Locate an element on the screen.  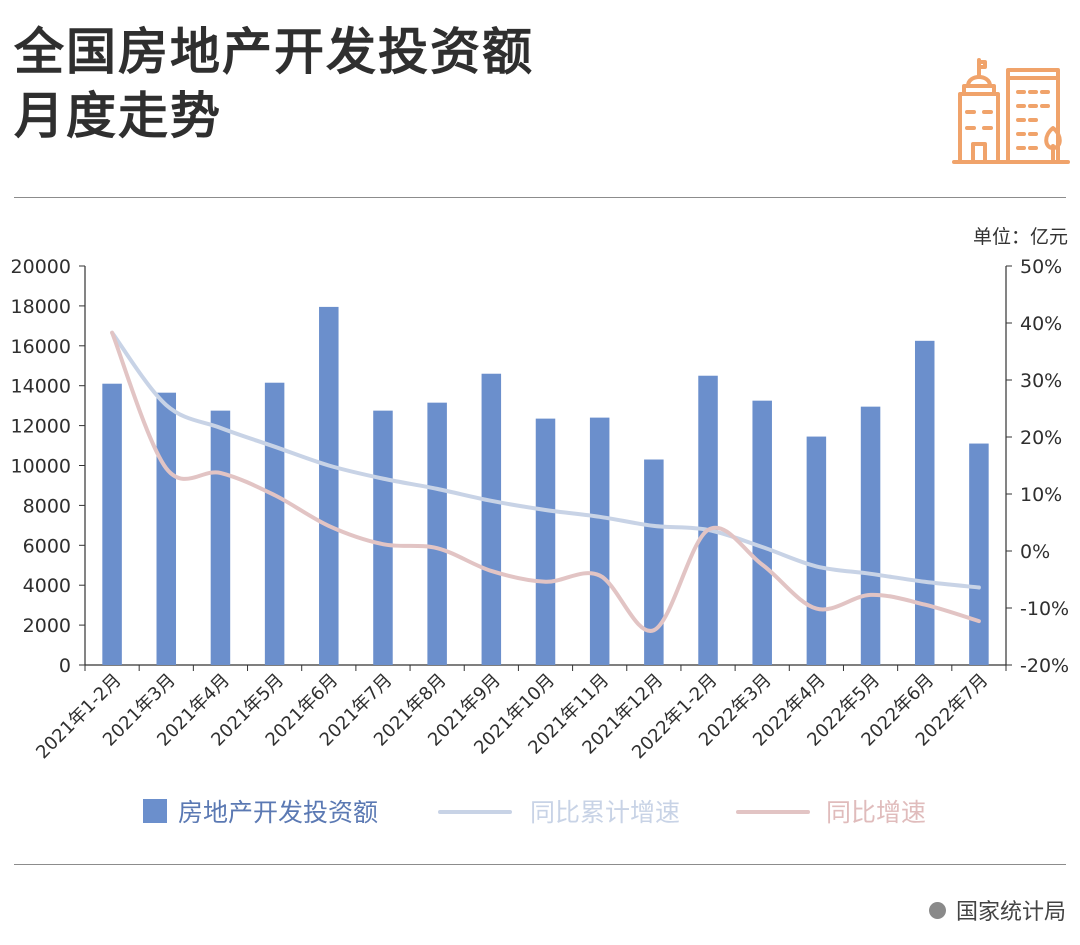
left-tick-label: 2000 is located at coordinates (47, 626).